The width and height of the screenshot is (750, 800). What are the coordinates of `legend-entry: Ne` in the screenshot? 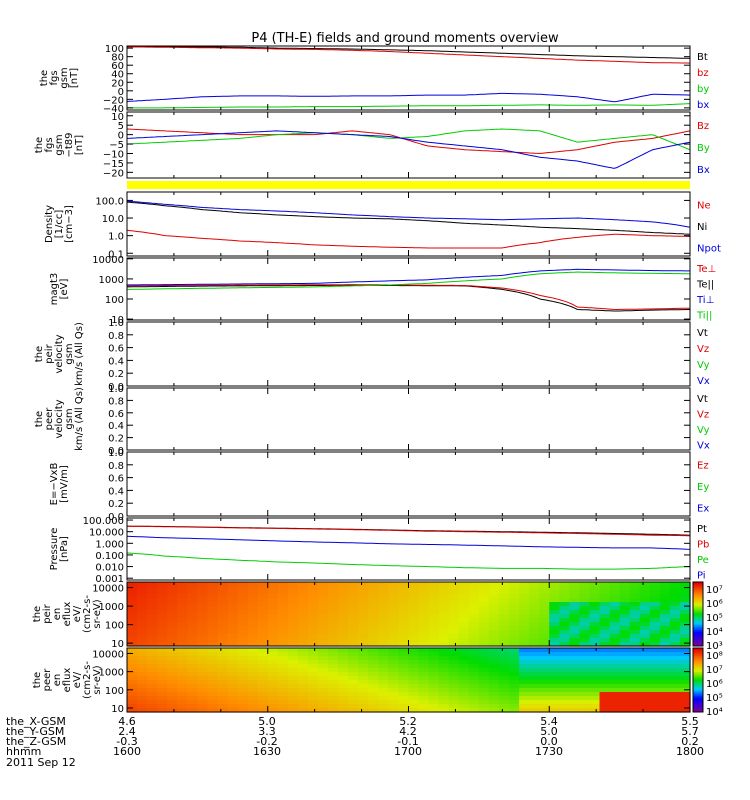 It's located at (704, 206).